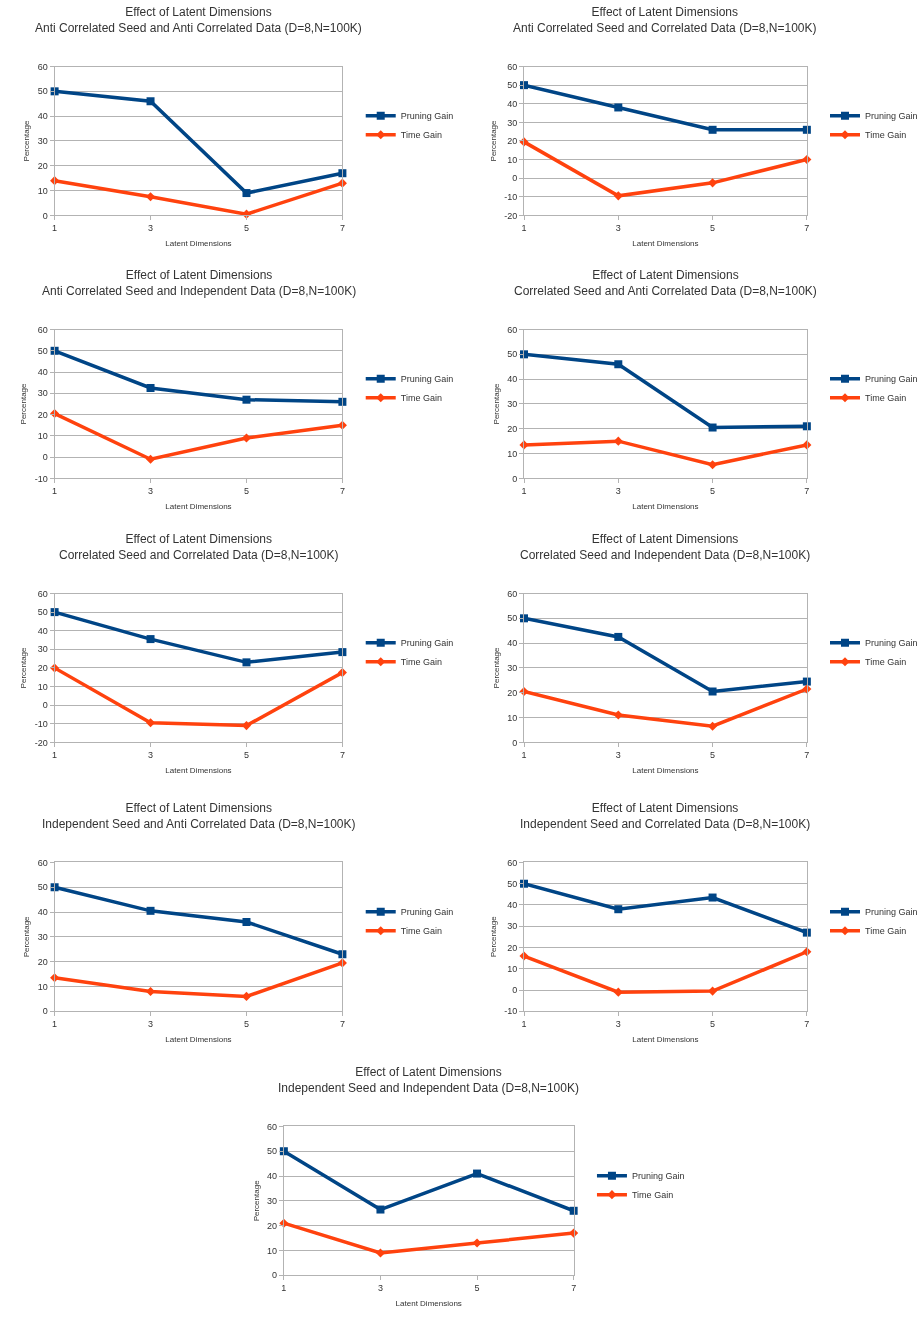  Describe the element at coordinates (665, 290) in the screenshot. I see `chart-subtitle: Correlated Seed and Anti Correlated Data (D=8,N=100K)` at that location.